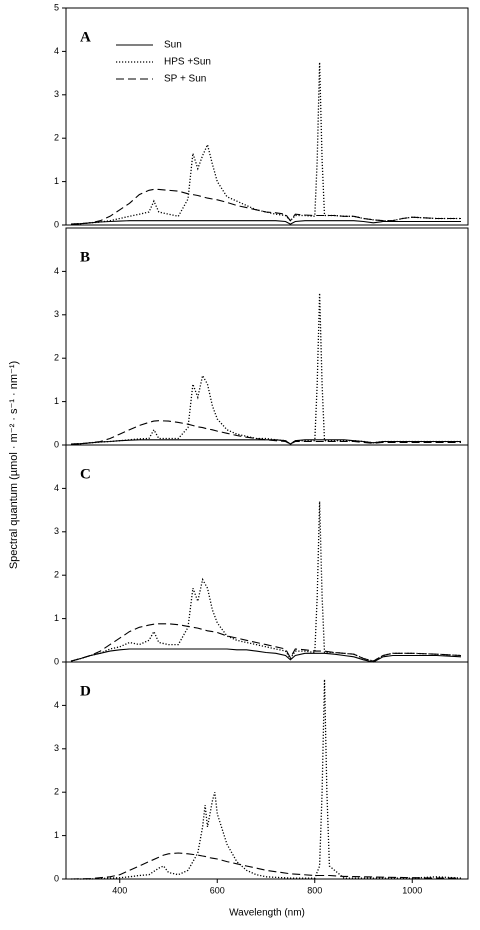 The height and width of the screenshot is (930, 480). What do you see at coordinates (173, 45) in the screenshot?
I see `legend-label: Sun` at bounding box center [173, 45].